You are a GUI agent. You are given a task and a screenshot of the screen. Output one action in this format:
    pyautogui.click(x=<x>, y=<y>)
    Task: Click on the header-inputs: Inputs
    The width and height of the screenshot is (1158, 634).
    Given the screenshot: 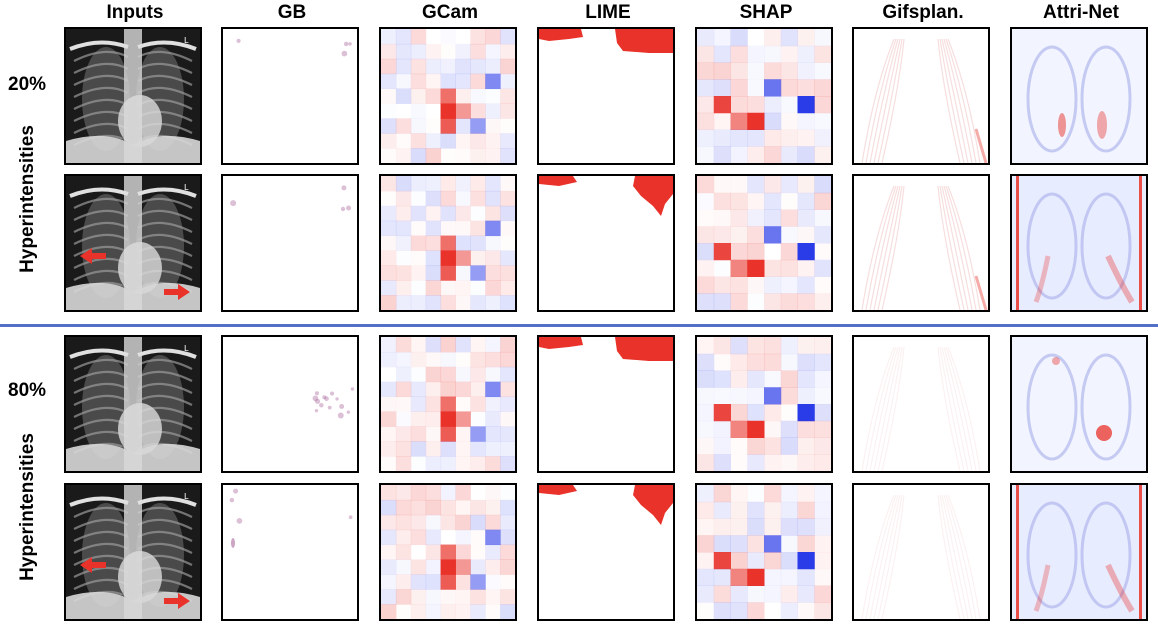 What is the action you would take?
    pyautogui.click(x=135, y=12)
    